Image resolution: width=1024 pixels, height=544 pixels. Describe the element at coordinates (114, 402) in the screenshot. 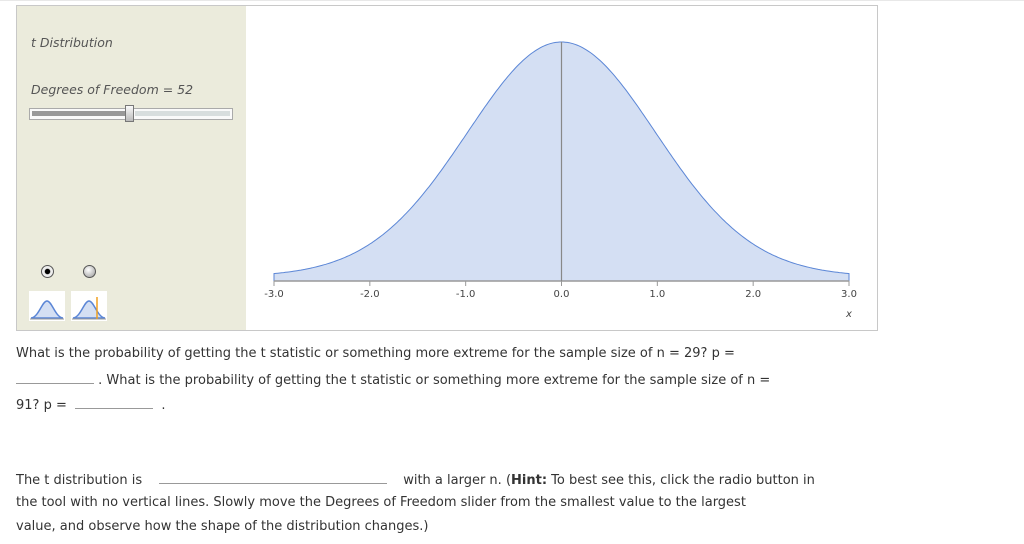

I see `answer2-input` at that location.